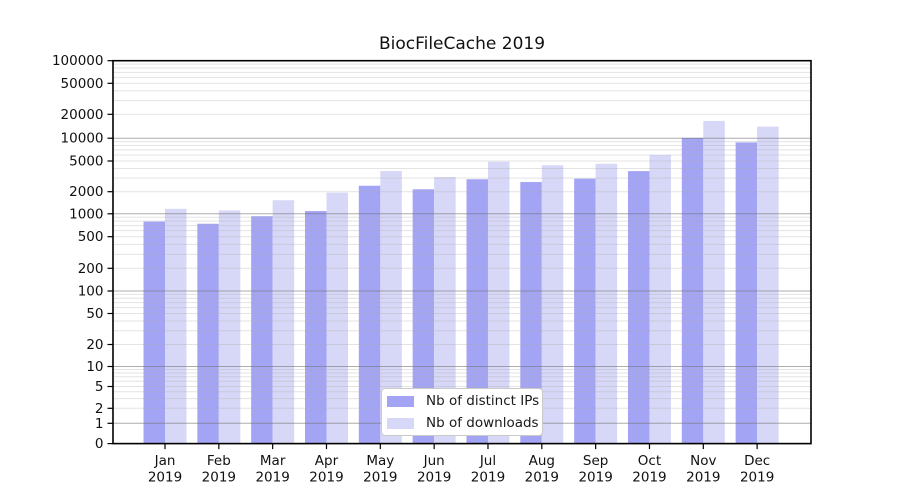 This screenshot has width=900, height=500. What do you see at coordinates (585, 311) in the screenshot?
I see `bar-distinct-ips-sep` at bounding box center [585, 311].